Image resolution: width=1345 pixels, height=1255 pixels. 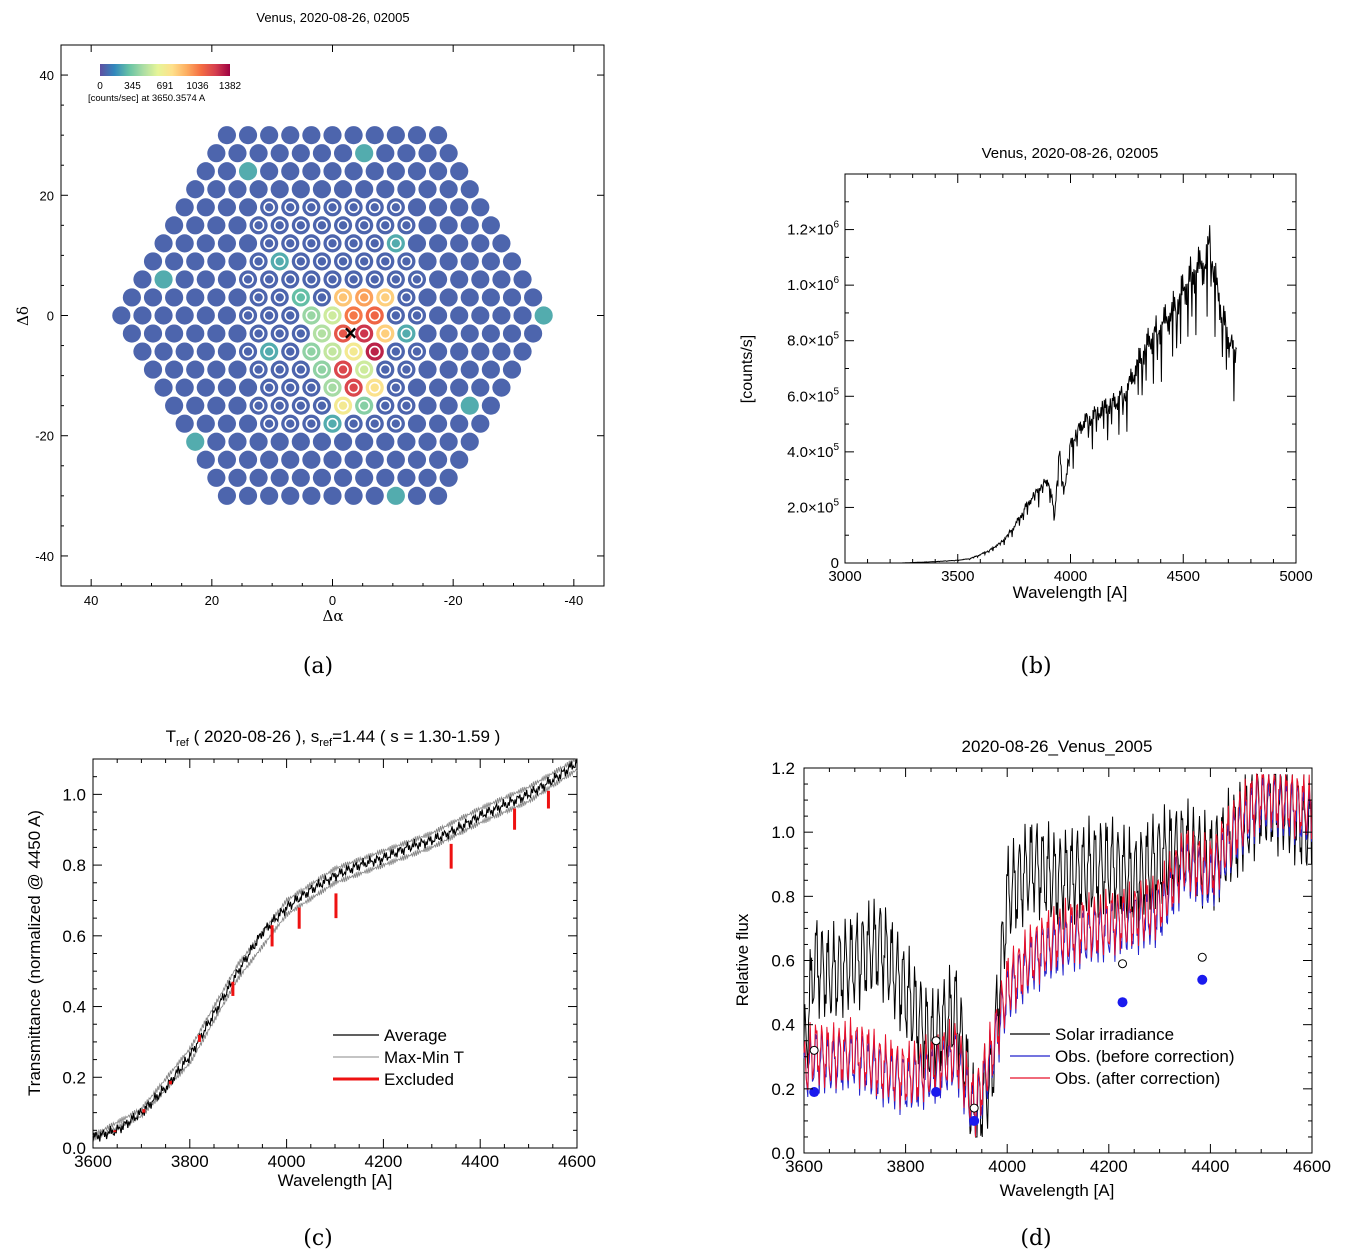 What do you see at coordinates (1210, 1166) in the screenshot?
I see `x-tick-label: 4400` at bounding box center [1210, 1166].